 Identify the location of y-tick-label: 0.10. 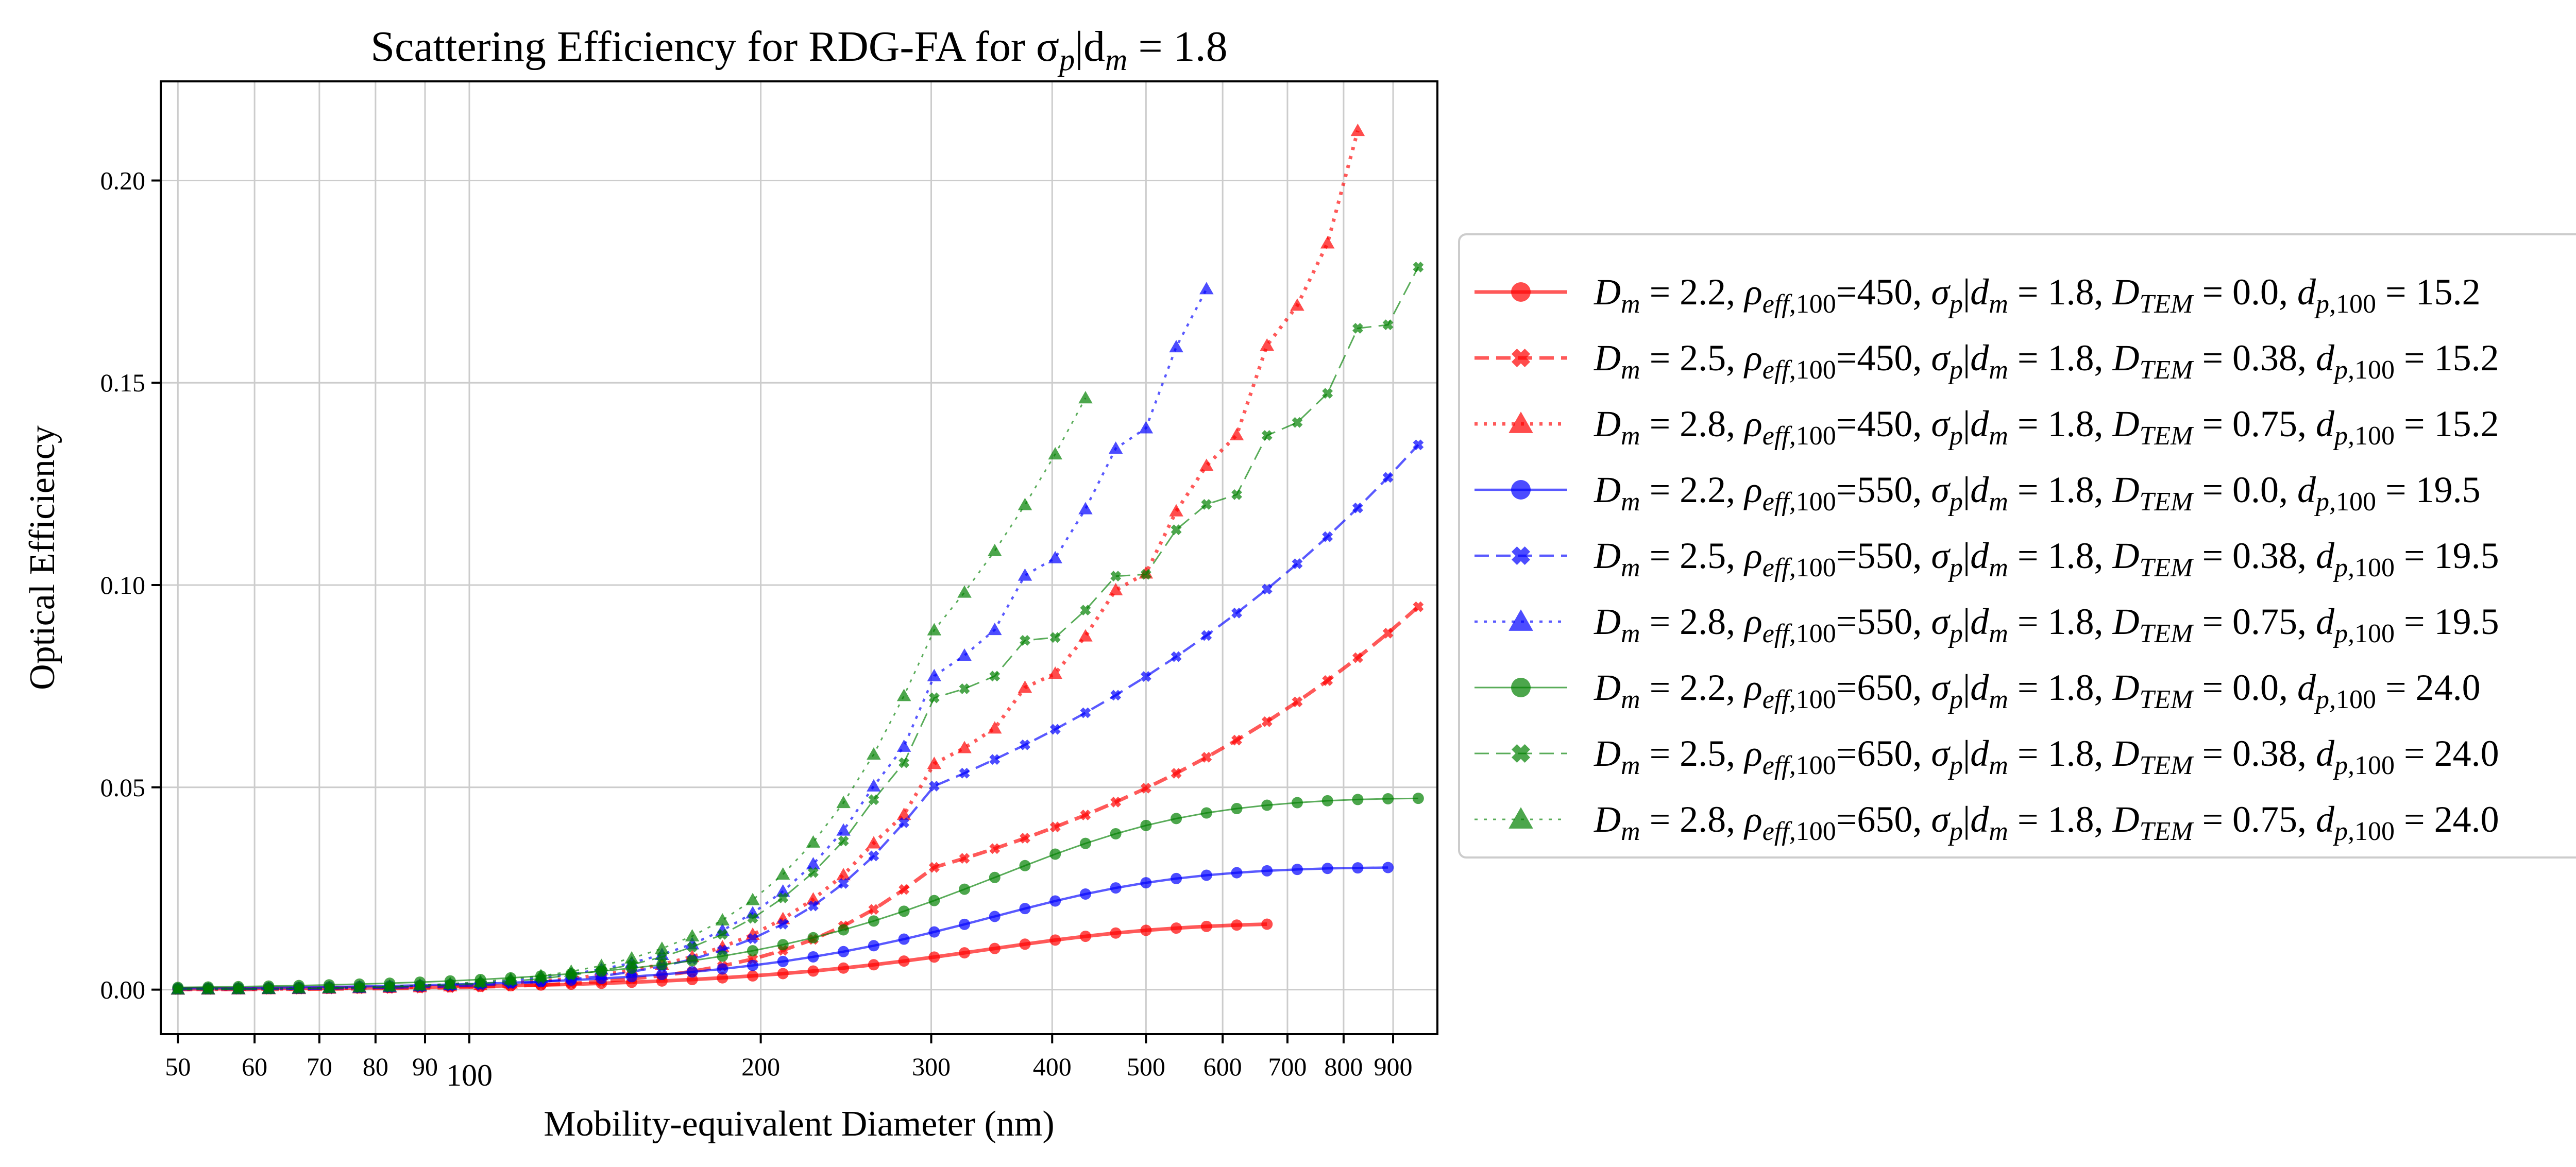
(123, 585).